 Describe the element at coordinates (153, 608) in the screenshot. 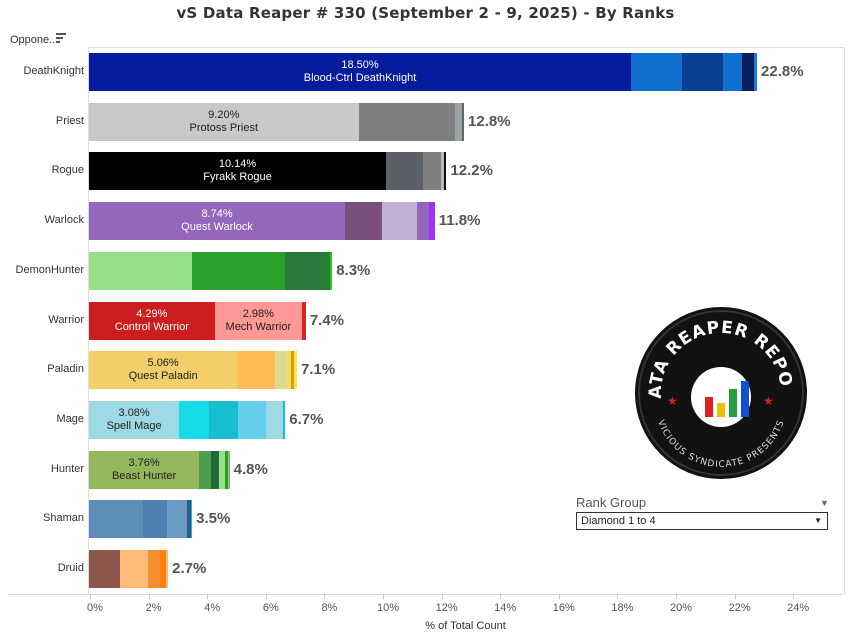

I see `x-tick-label: 2%` at that location.